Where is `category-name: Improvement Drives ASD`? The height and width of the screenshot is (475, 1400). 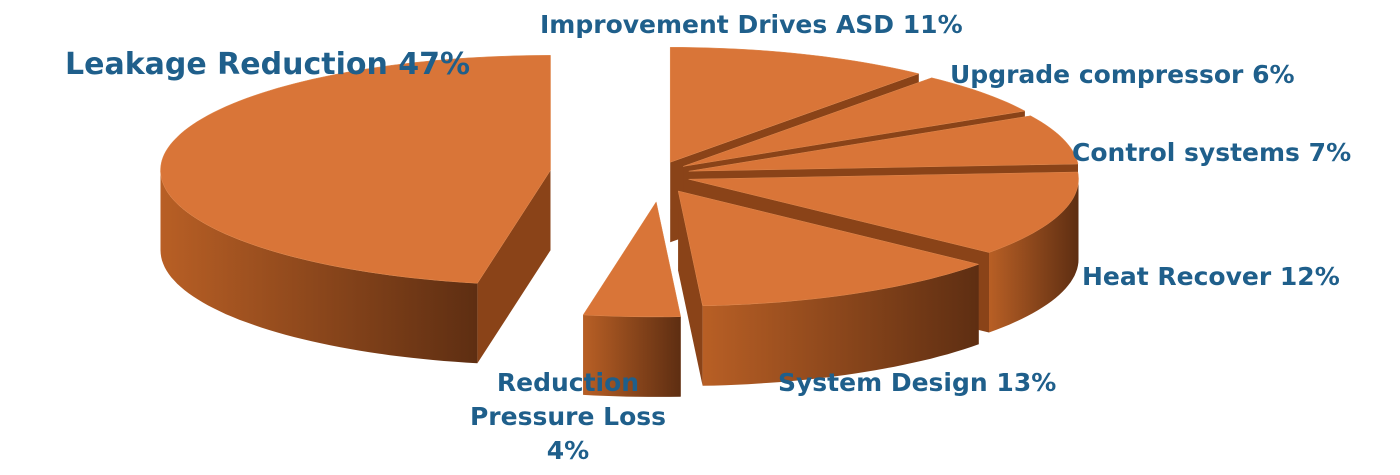
category-name: Improvement Drives ASD is located at coordinates (717, 24).